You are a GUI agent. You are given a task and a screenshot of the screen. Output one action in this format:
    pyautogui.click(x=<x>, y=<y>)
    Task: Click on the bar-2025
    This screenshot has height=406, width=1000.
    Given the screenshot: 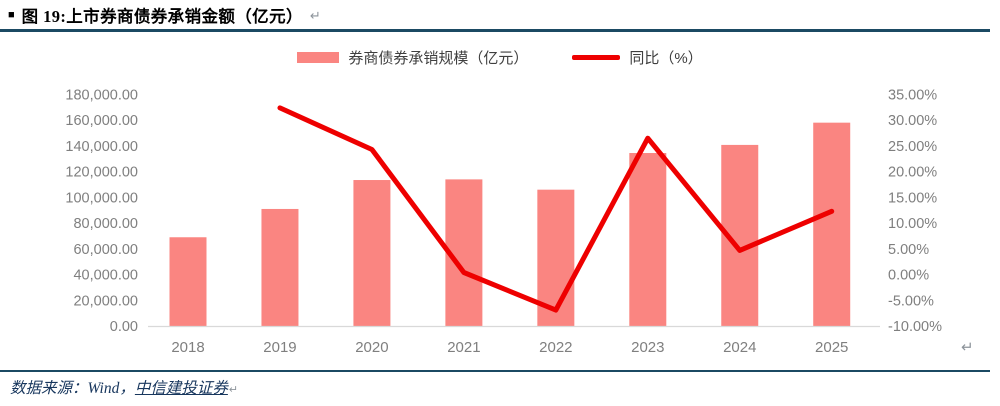 What is the action you would take?
    pyautogui.click(x=832, y=224)
    